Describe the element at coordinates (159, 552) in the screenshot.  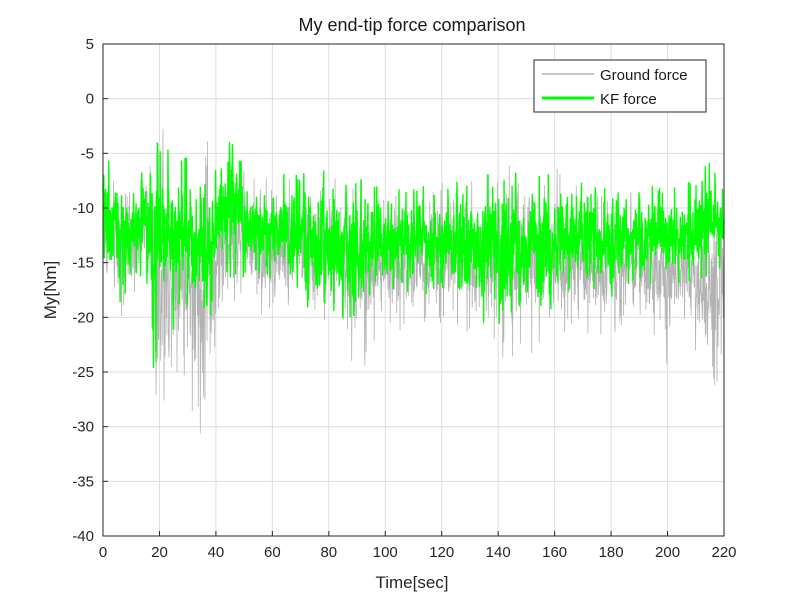
I see `x-tick-label: 20` at that location.